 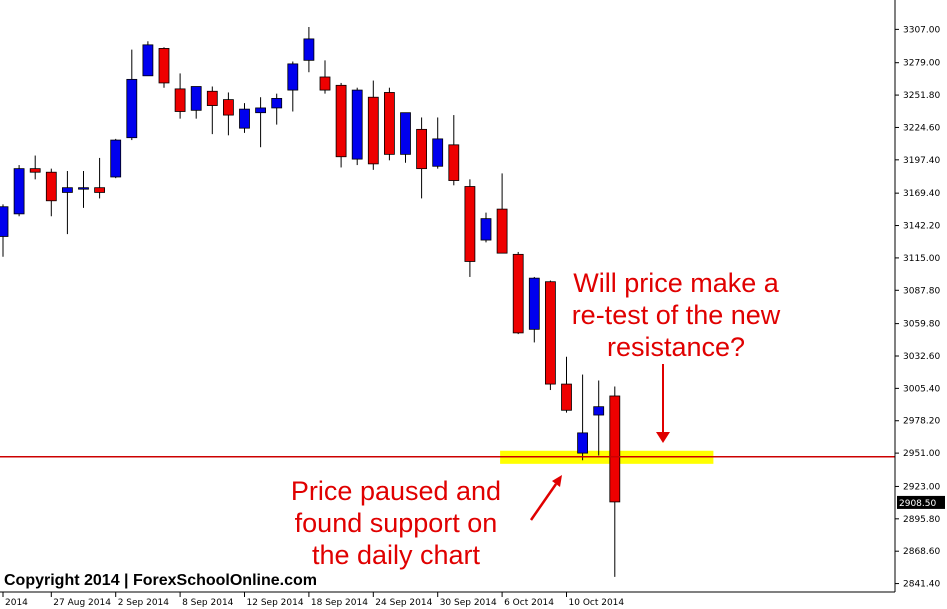 What do you see at coordinates (676, 347) in the screenshot?
I see `question-line-3: resistance?` at bounding box center [676, 347].